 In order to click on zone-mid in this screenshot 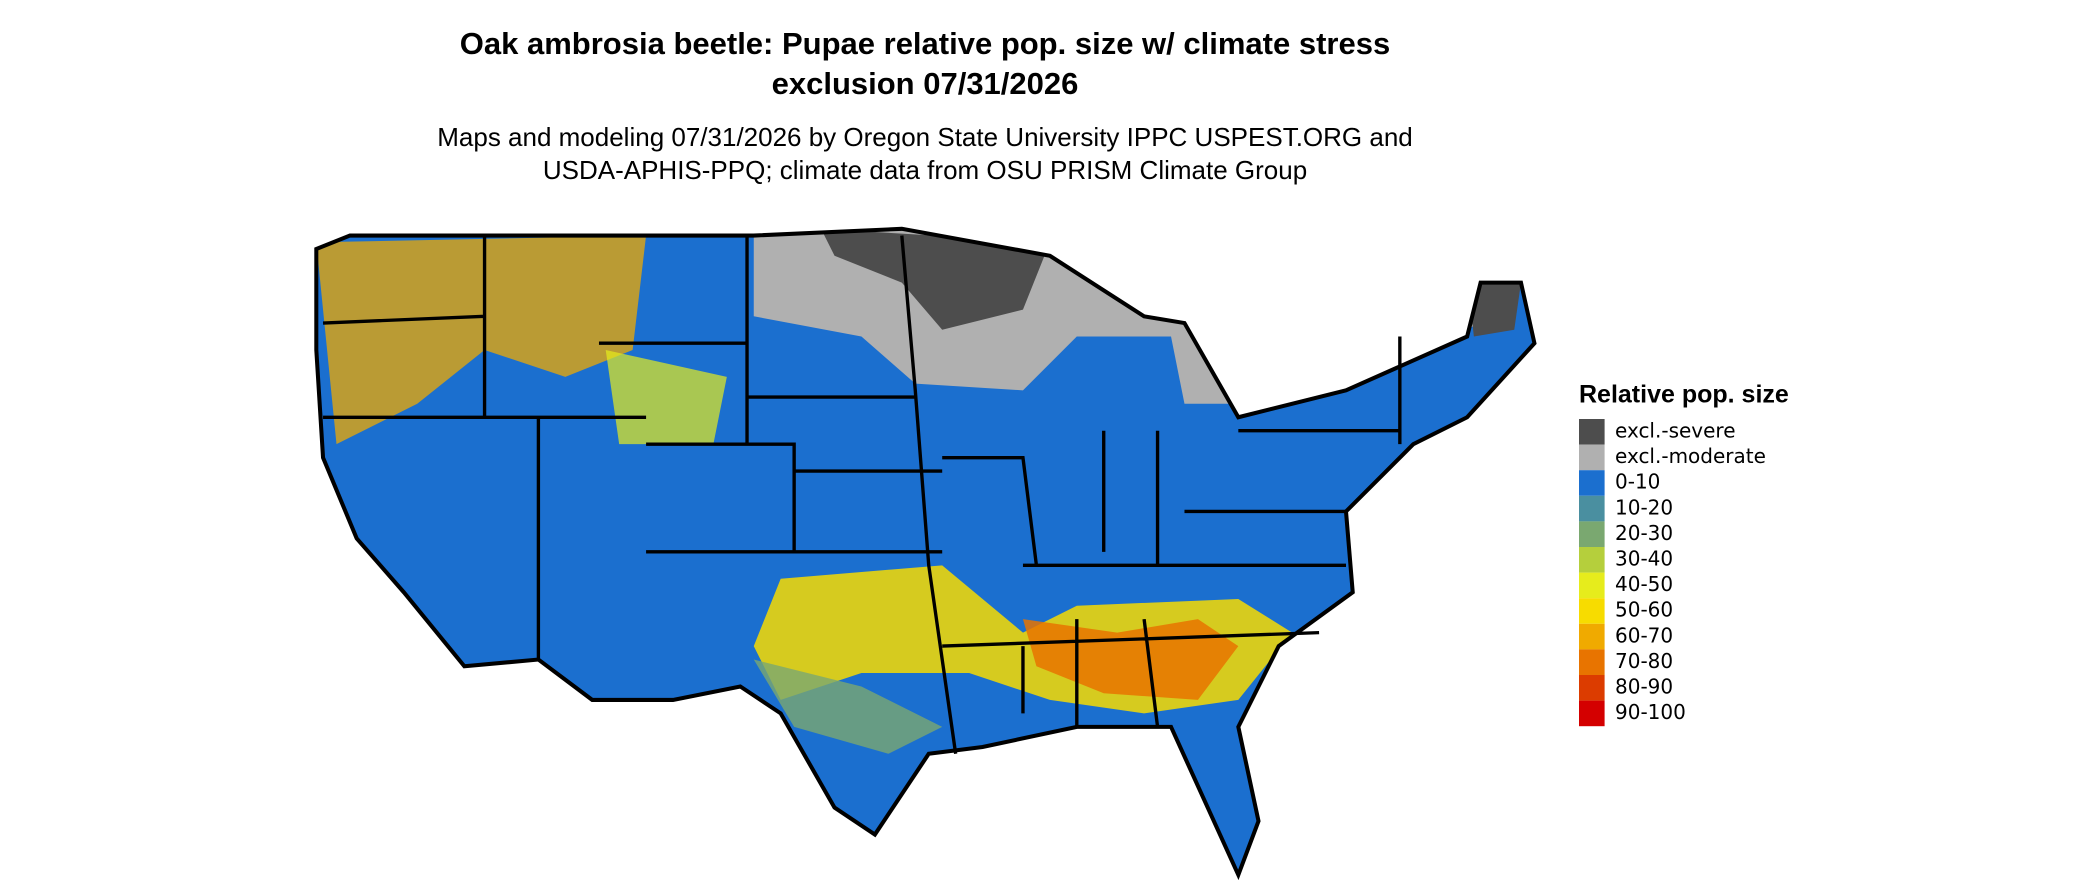, I will do `click(666, 397)`.